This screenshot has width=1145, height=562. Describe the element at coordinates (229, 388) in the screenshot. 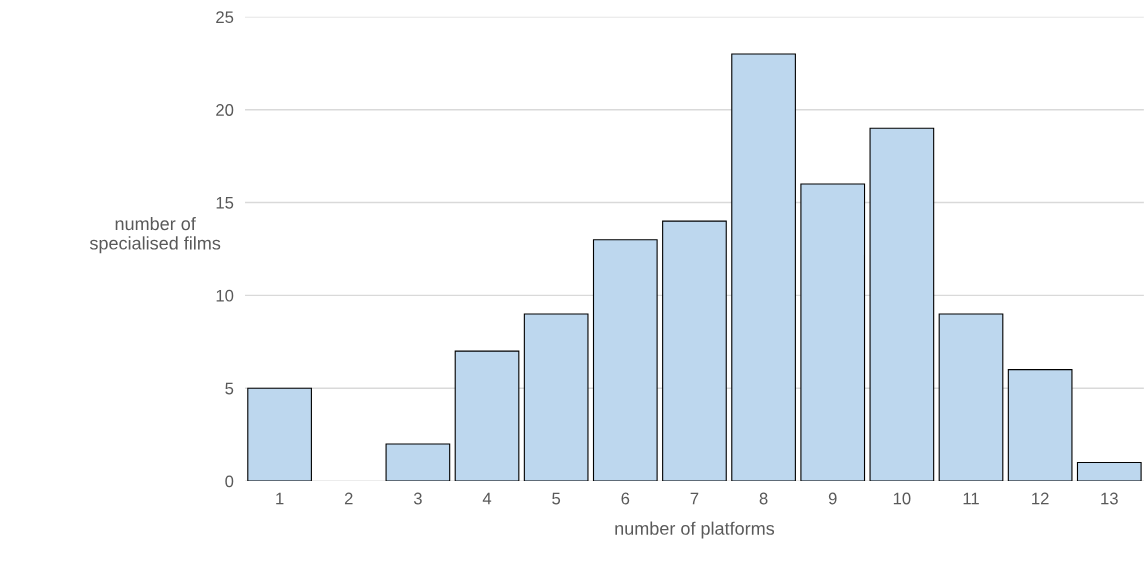

I see `y-tick-label: 5` at that location.